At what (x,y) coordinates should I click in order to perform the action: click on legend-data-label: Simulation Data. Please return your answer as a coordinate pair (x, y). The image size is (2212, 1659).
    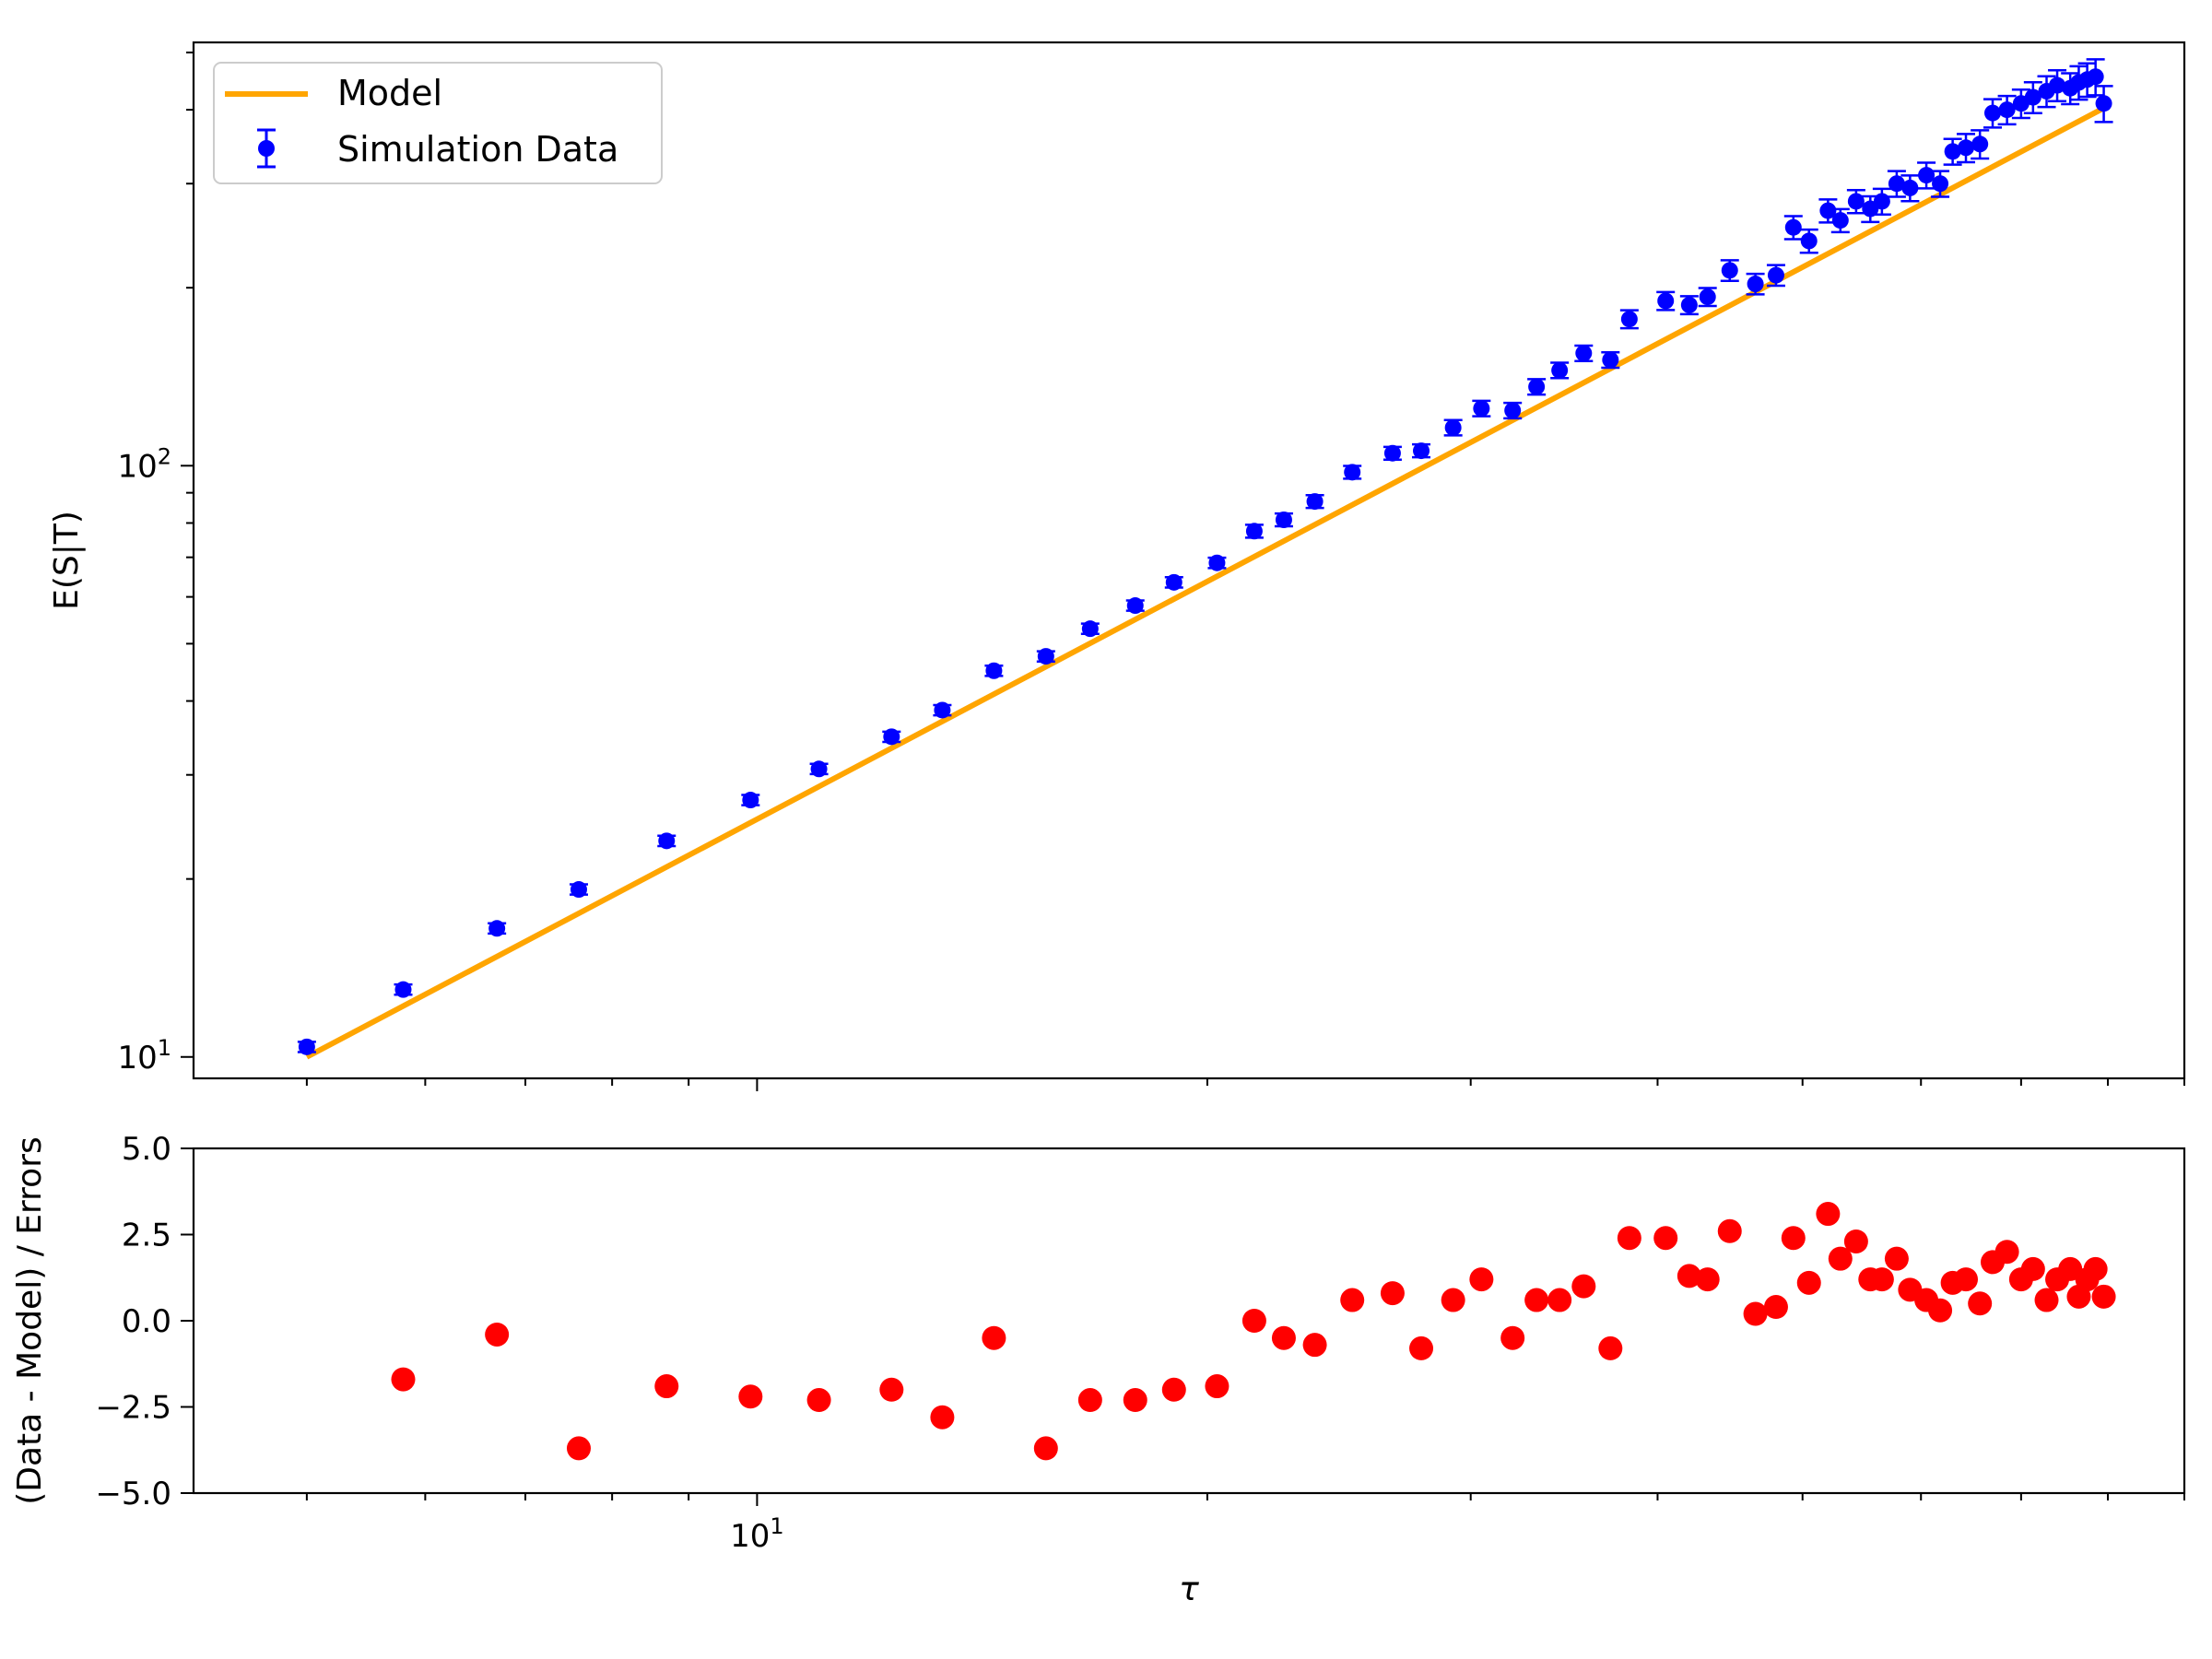
    Looking at the image, I should click on (477, 149).